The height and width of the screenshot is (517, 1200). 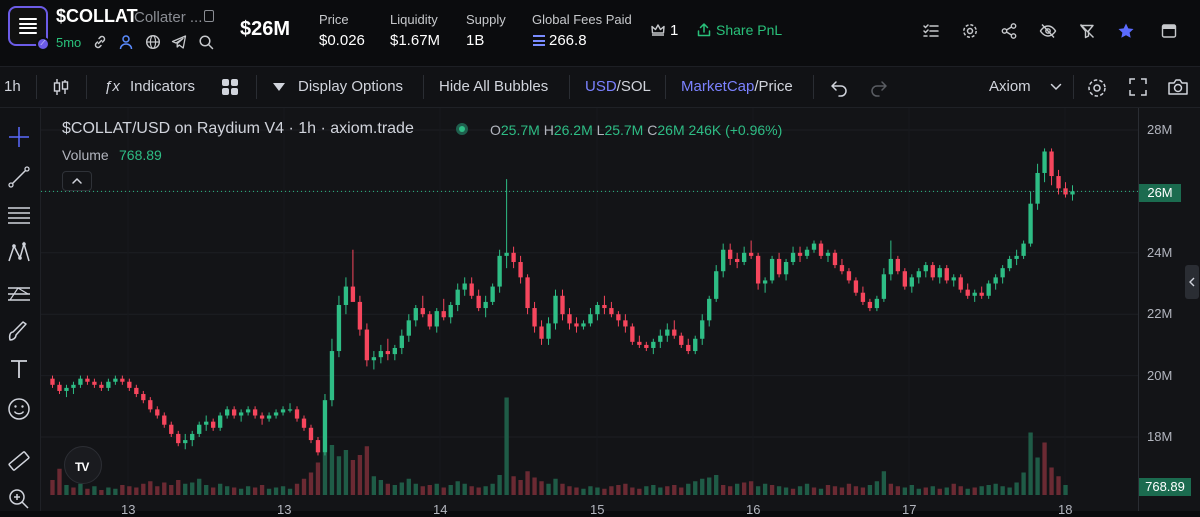 I want to click on search-icon, so click(x=206, y=42).